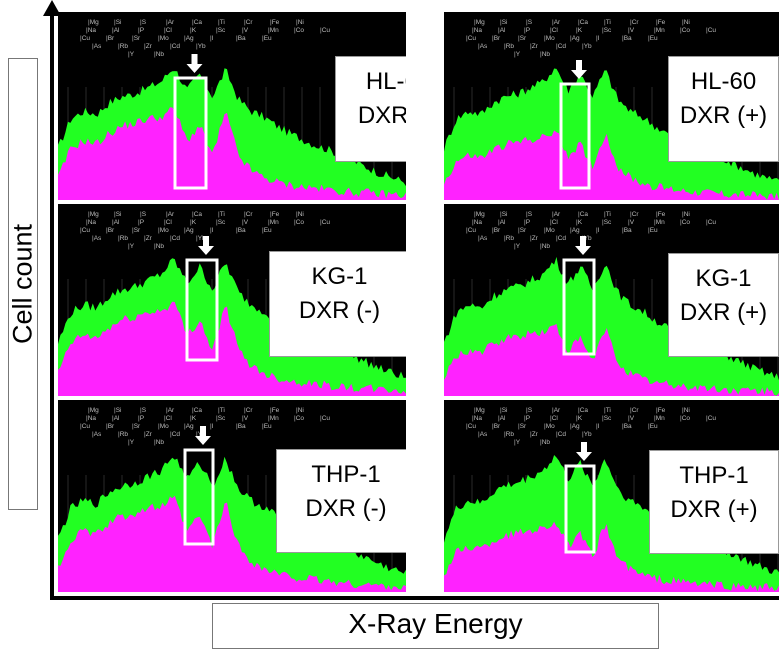 This screenshot has height=649, width=779. I want to click on element-label: |Fe, so click(661, 22).